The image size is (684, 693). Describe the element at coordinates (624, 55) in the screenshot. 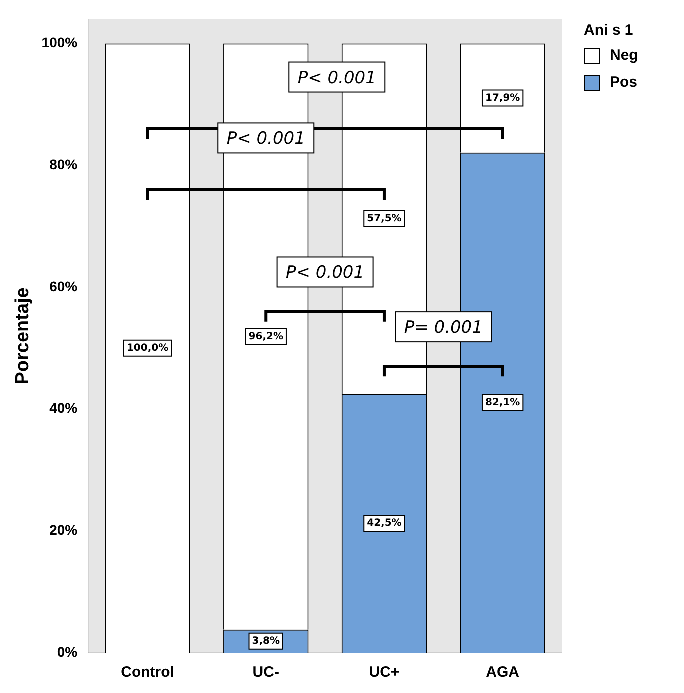

I see `text: Neg` at that location.